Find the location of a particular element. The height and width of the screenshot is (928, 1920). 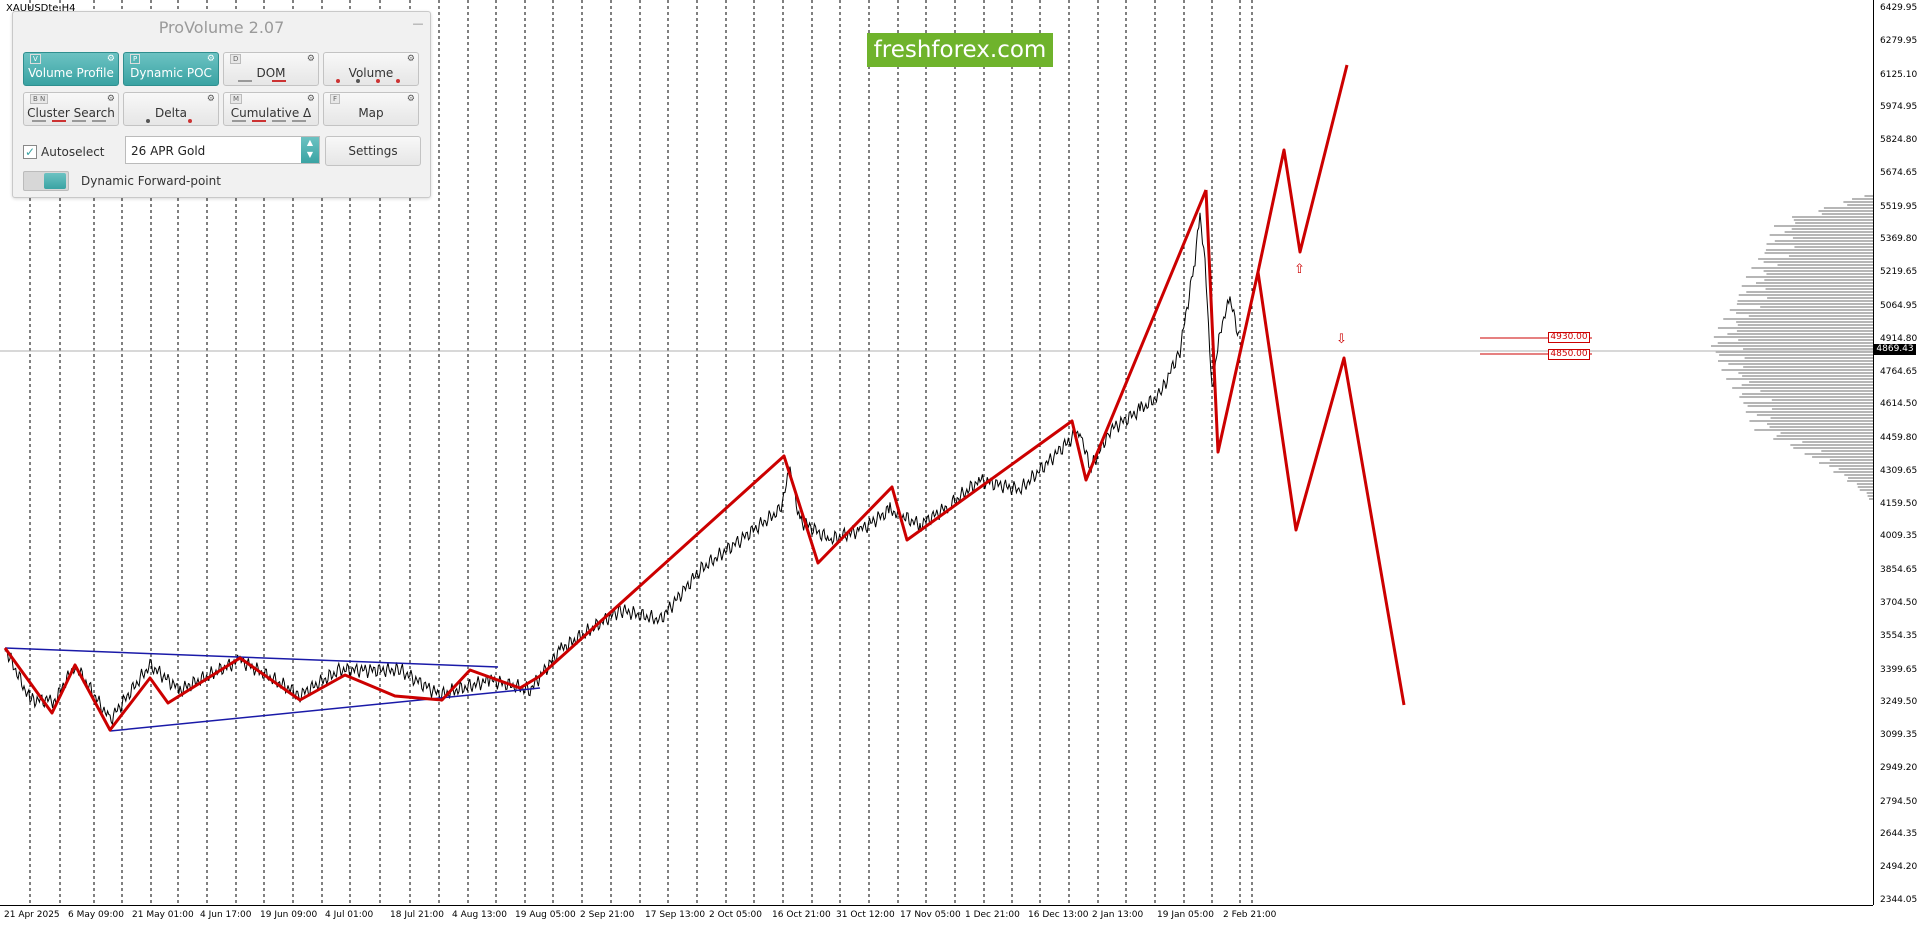

level-tag-lower: 4850.00 is located at coordinates (1569, 354).